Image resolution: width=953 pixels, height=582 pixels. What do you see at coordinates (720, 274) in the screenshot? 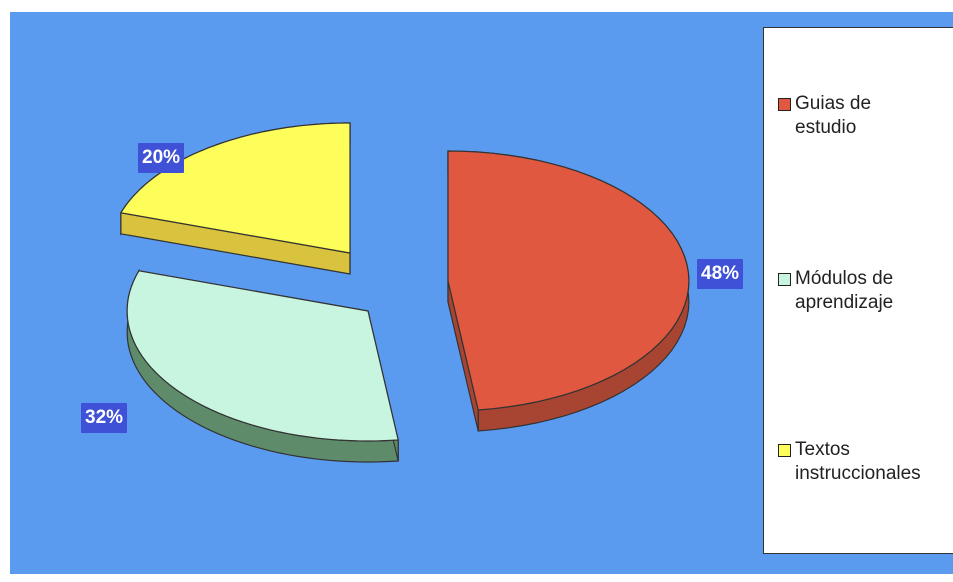
I see `data-label-guias: 48%` at bounding box center [720, 274].